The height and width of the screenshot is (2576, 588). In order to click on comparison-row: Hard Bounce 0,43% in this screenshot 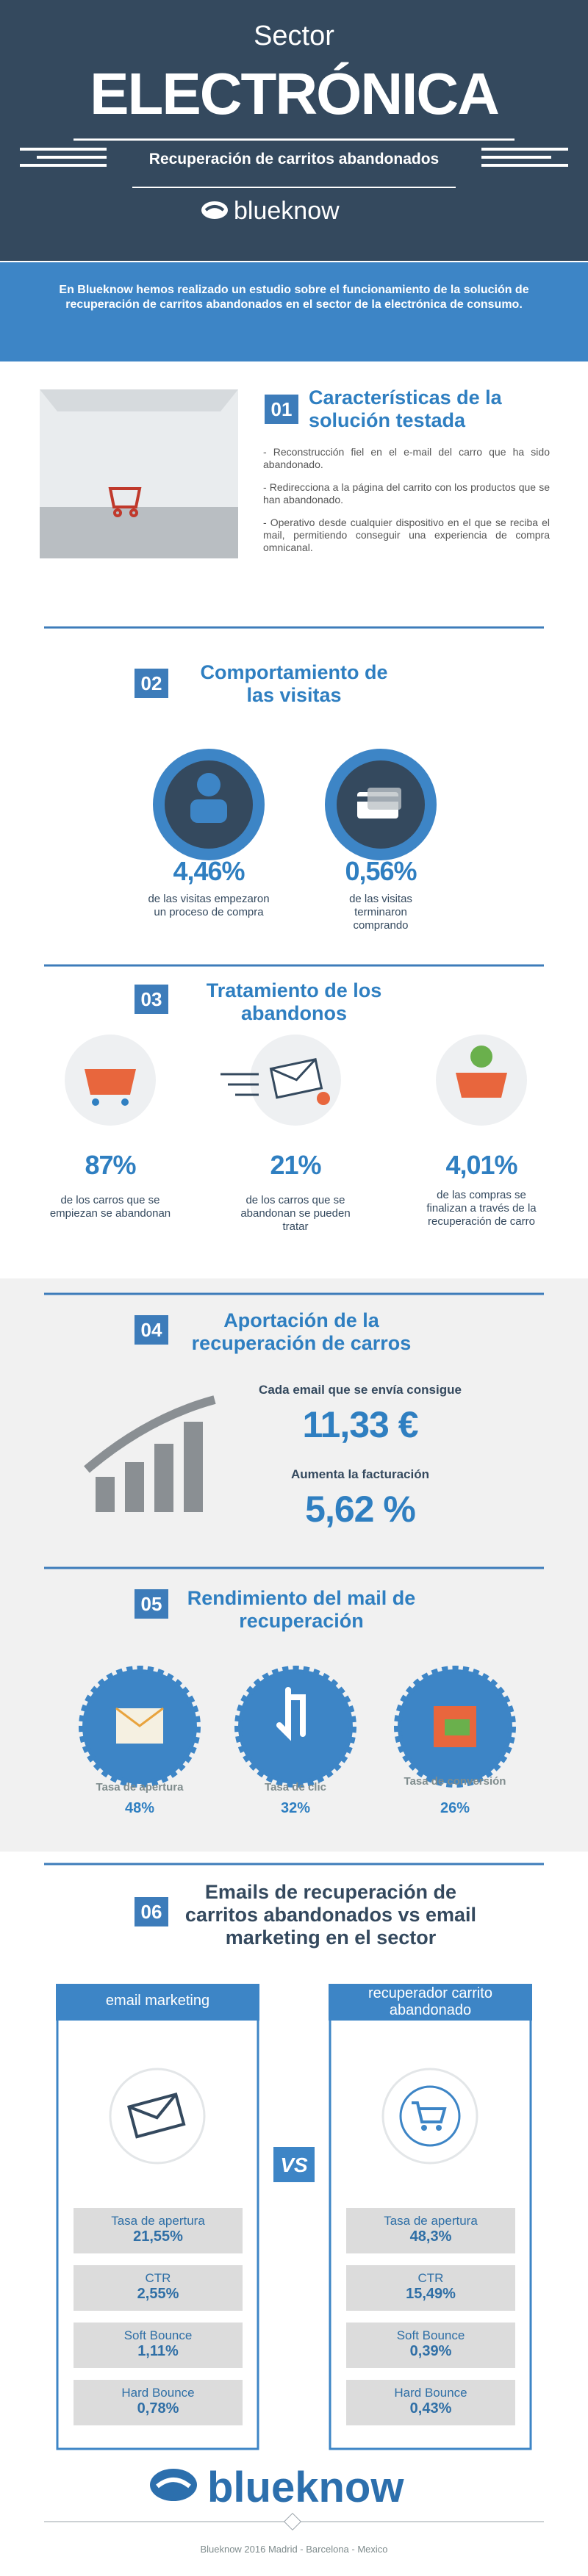, I will do `click(430, 2402)`.